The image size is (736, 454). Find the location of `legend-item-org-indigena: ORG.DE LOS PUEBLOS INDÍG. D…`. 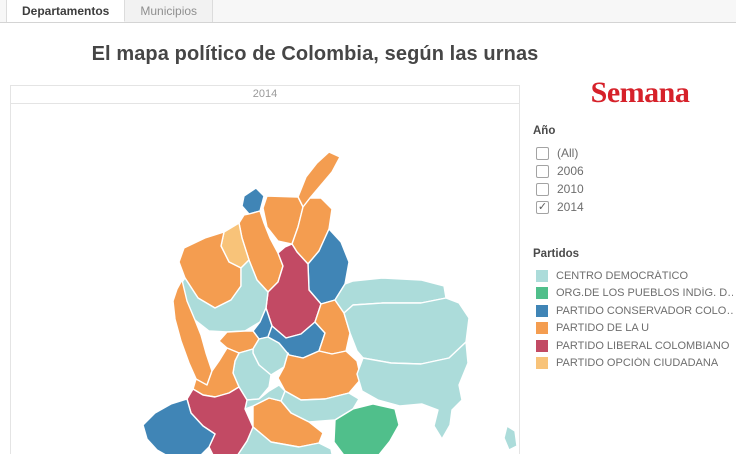

legend-item-org-indigena: ORG.DE LOS PUEBLOS INDÍG. D… is located at coordinates (634, 294).